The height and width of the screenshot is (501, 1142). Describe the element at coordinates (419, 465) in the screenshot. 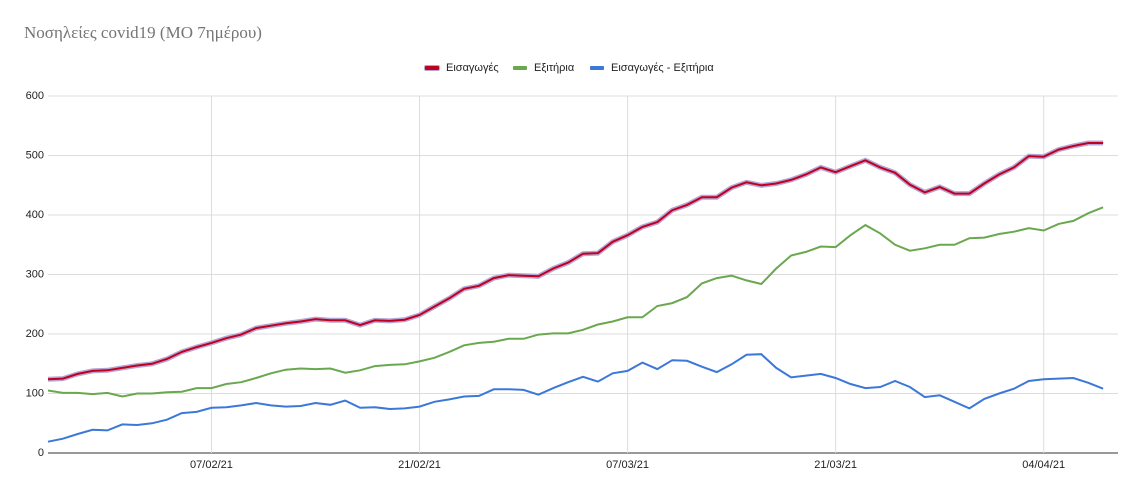

I see `x-tick-label: 21/02/21` at that location.